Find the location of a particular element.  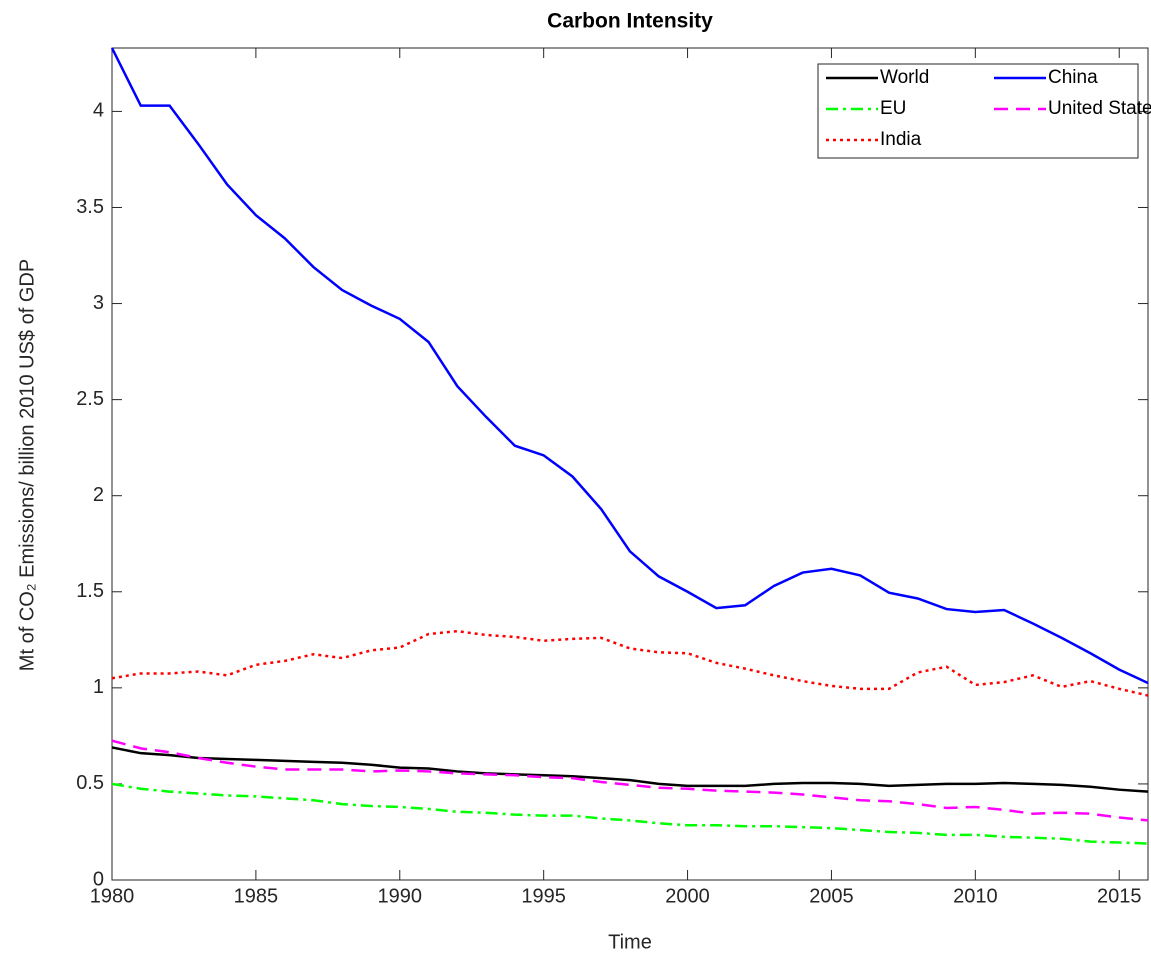

x-axis-label: Time is located at coordinates (630, 942).